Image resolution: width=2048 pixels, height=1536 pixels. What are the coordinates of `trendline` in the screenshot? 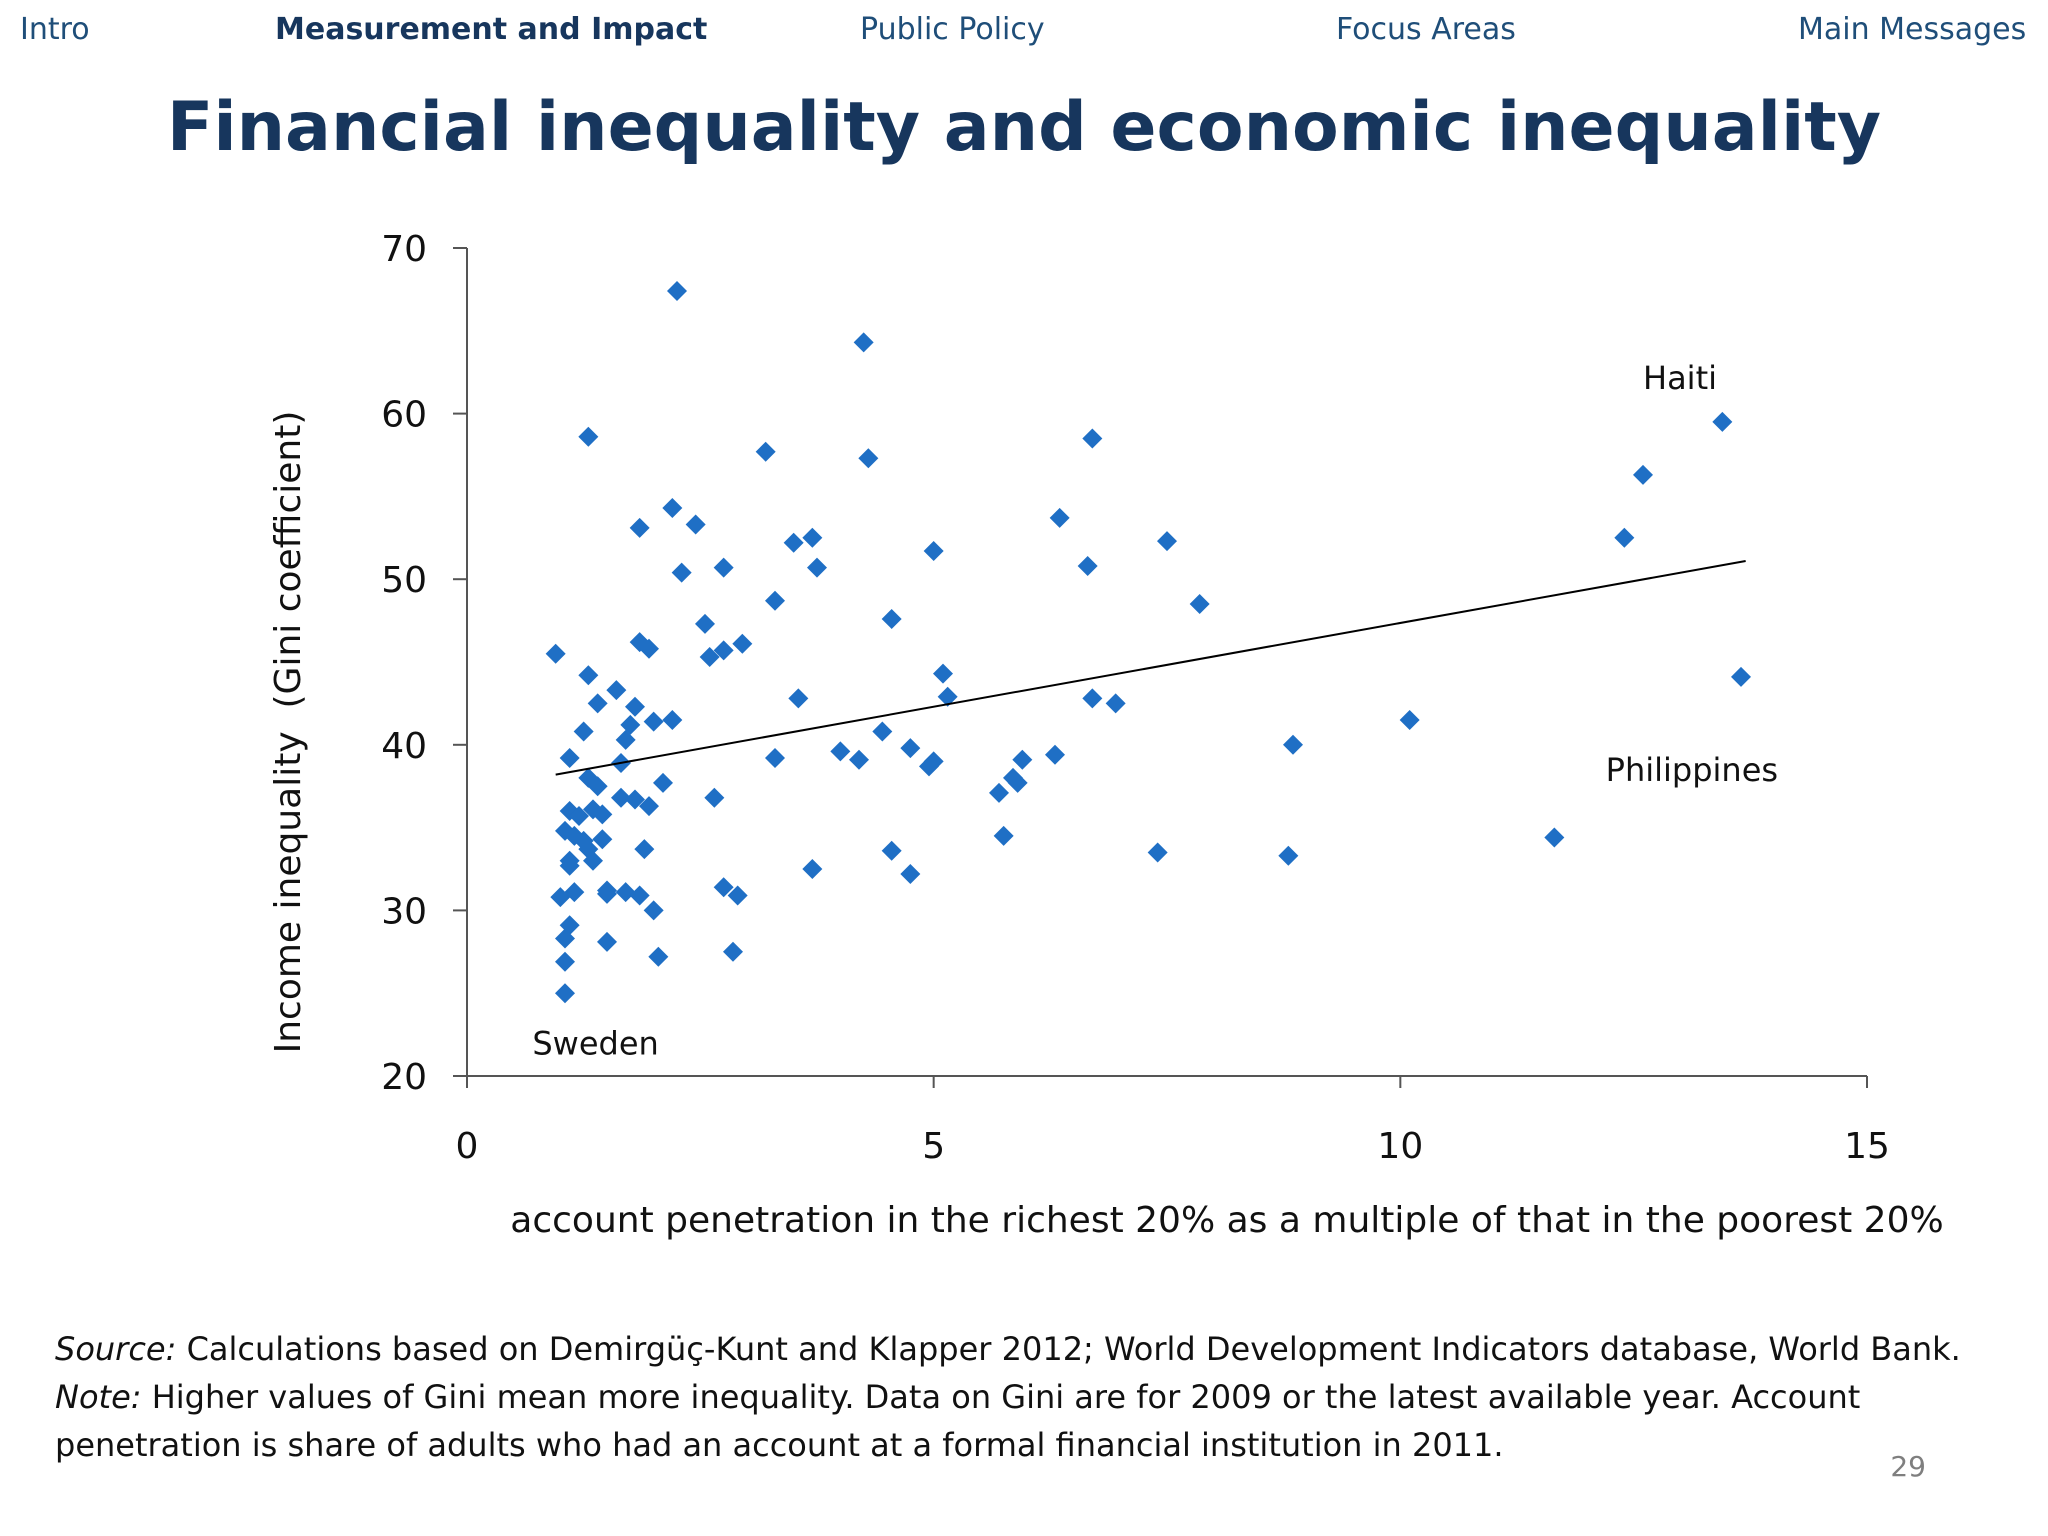 It's located at (1150, 667).